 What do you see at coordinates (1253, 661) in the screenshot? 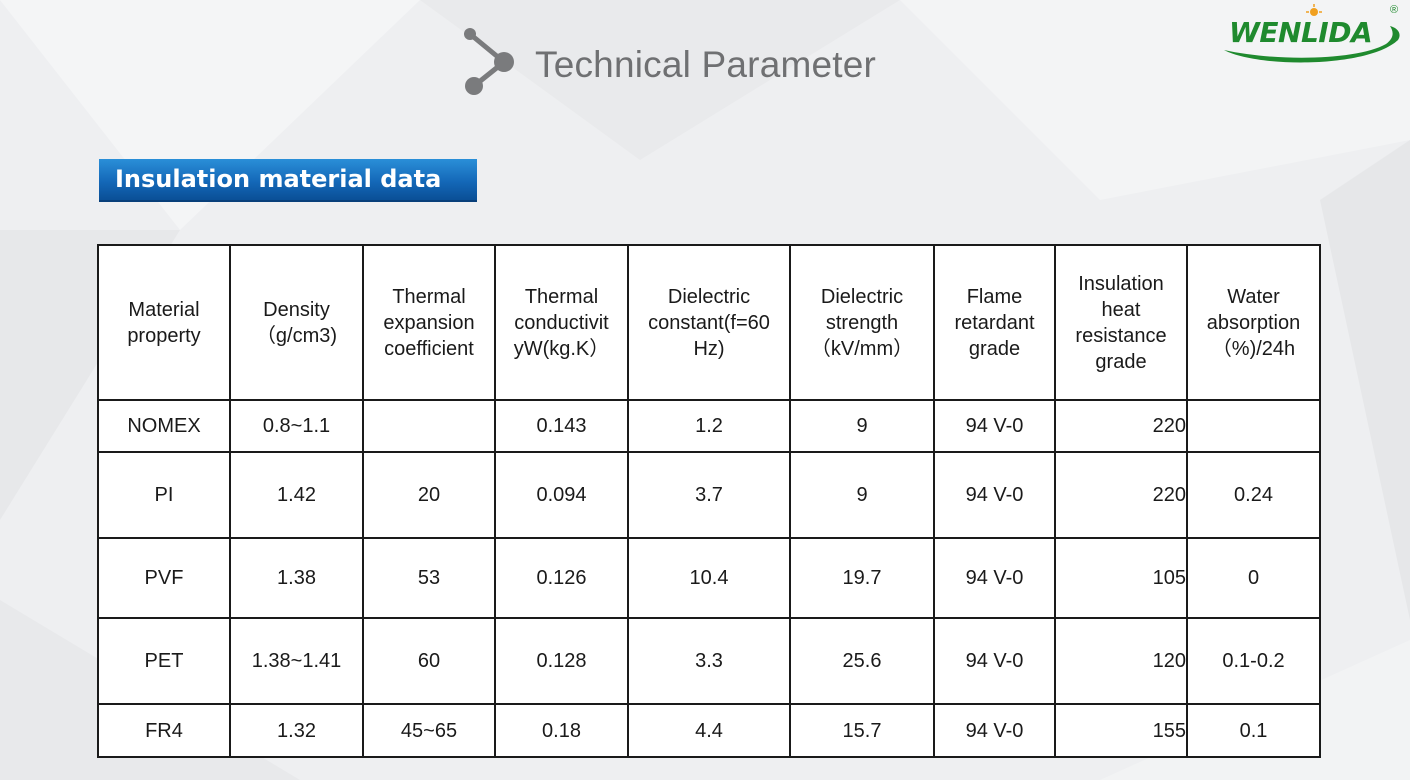
I see `table-cell: 0.1-0.2` at bounding box center [1253, 661].